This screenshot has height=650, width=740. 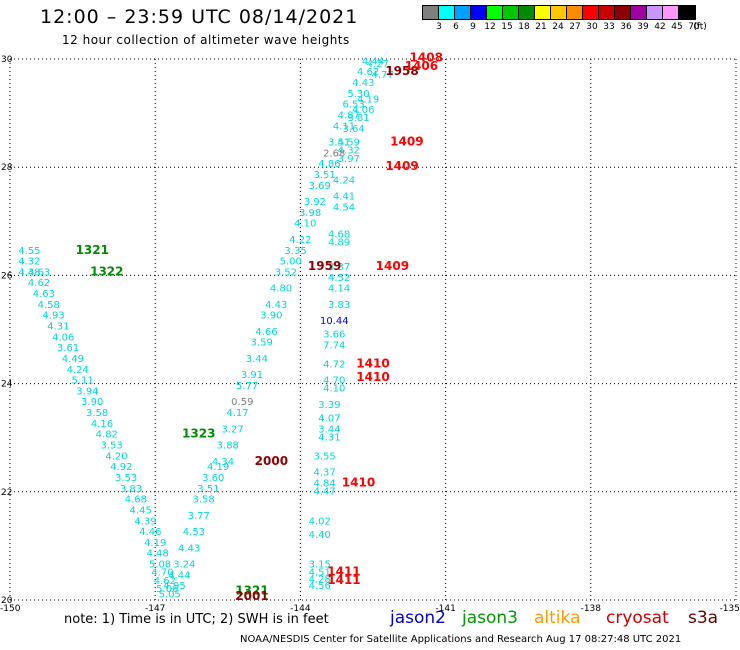 What do you see at coordinates (445, 609) in the screenshot?
I see `x-tick-label: -141` at bounding box center [445, 609].